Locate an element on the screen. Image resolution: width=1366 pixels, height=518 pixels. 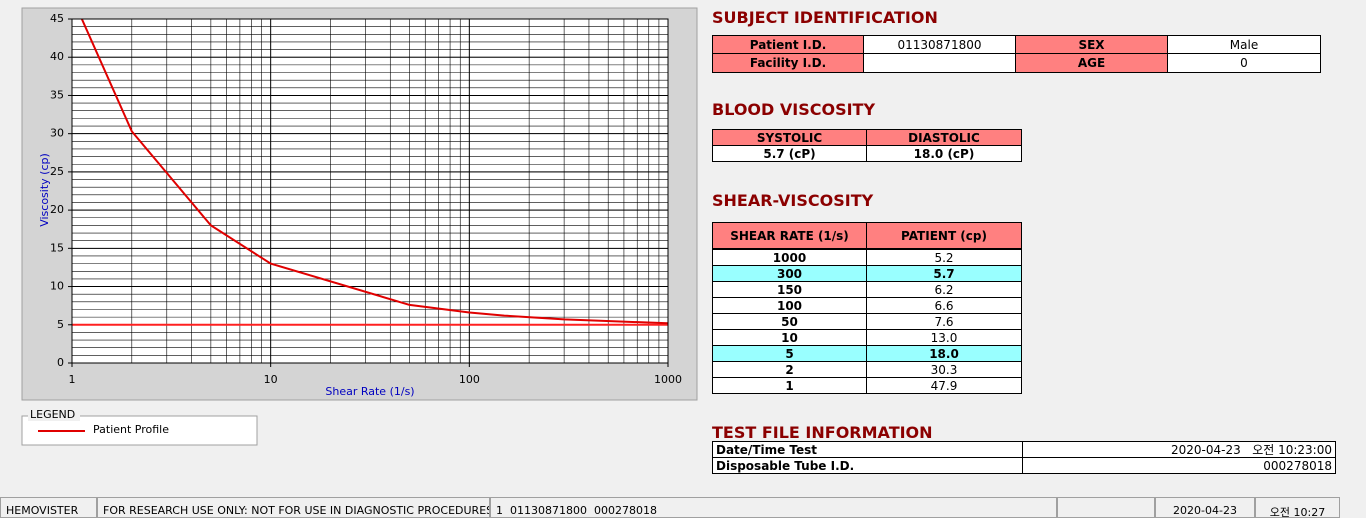
table-cell: 1000 is located at coordinates (789, 257).